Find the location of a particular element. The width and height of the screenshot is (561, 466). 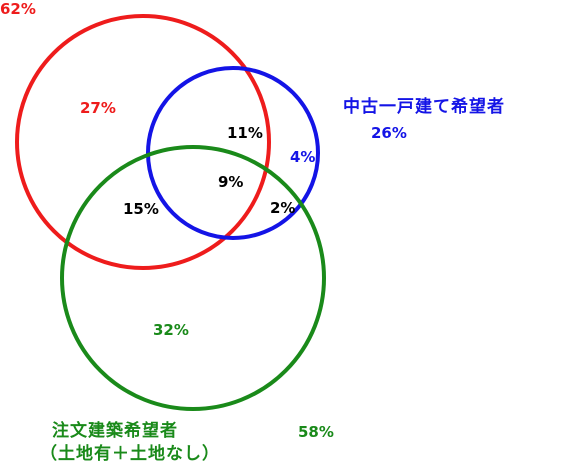

region-all-three: 9% is located at coordinates (231, 182).